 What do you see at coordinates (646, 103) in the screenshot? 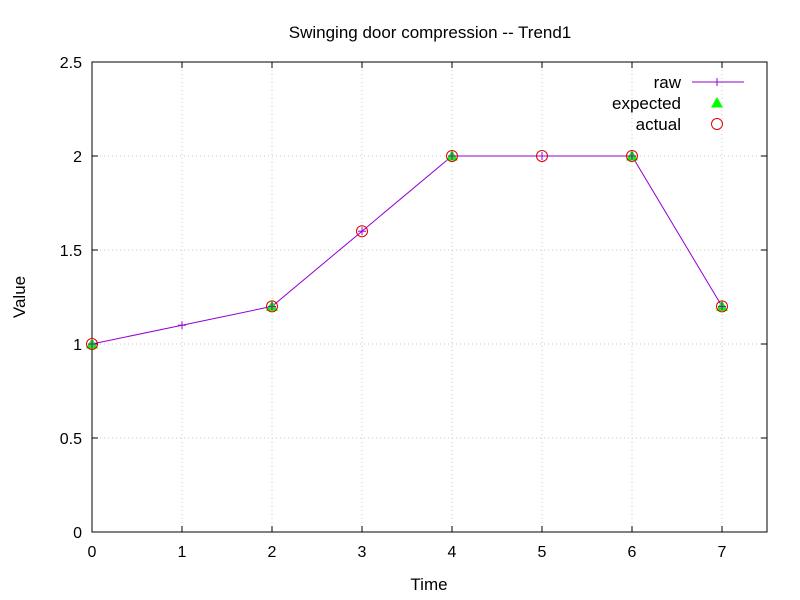
I see `legend-label-expected: expected` at bounding box center [646, 103].